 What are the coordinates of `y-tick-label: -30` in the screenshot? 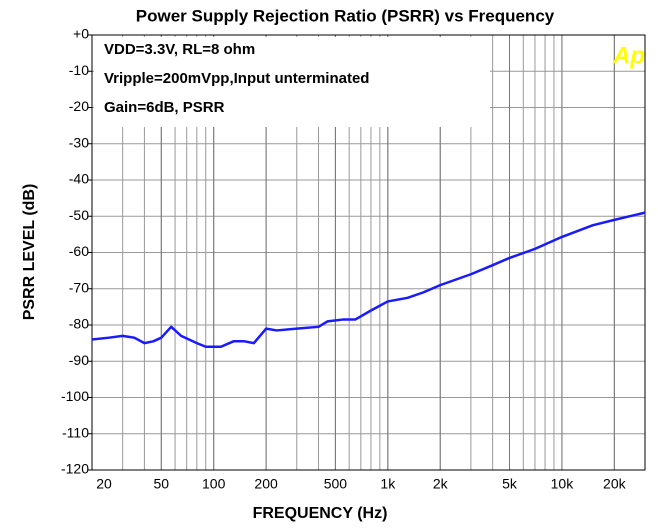 It's located at (79, 142).